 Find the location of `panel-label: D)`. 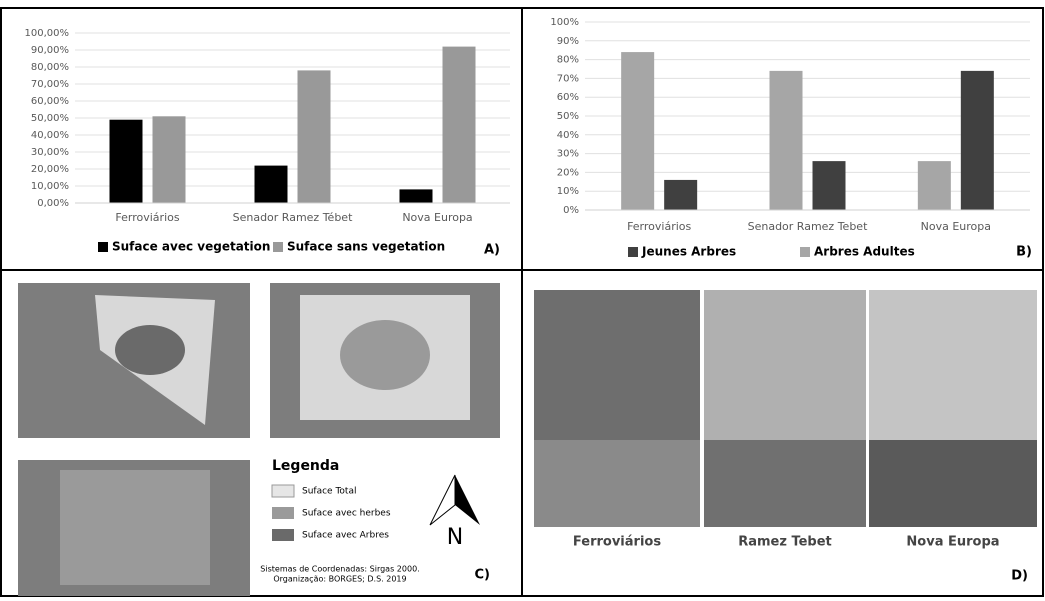

panel-label: D) is located at coordinates (1019, 576).